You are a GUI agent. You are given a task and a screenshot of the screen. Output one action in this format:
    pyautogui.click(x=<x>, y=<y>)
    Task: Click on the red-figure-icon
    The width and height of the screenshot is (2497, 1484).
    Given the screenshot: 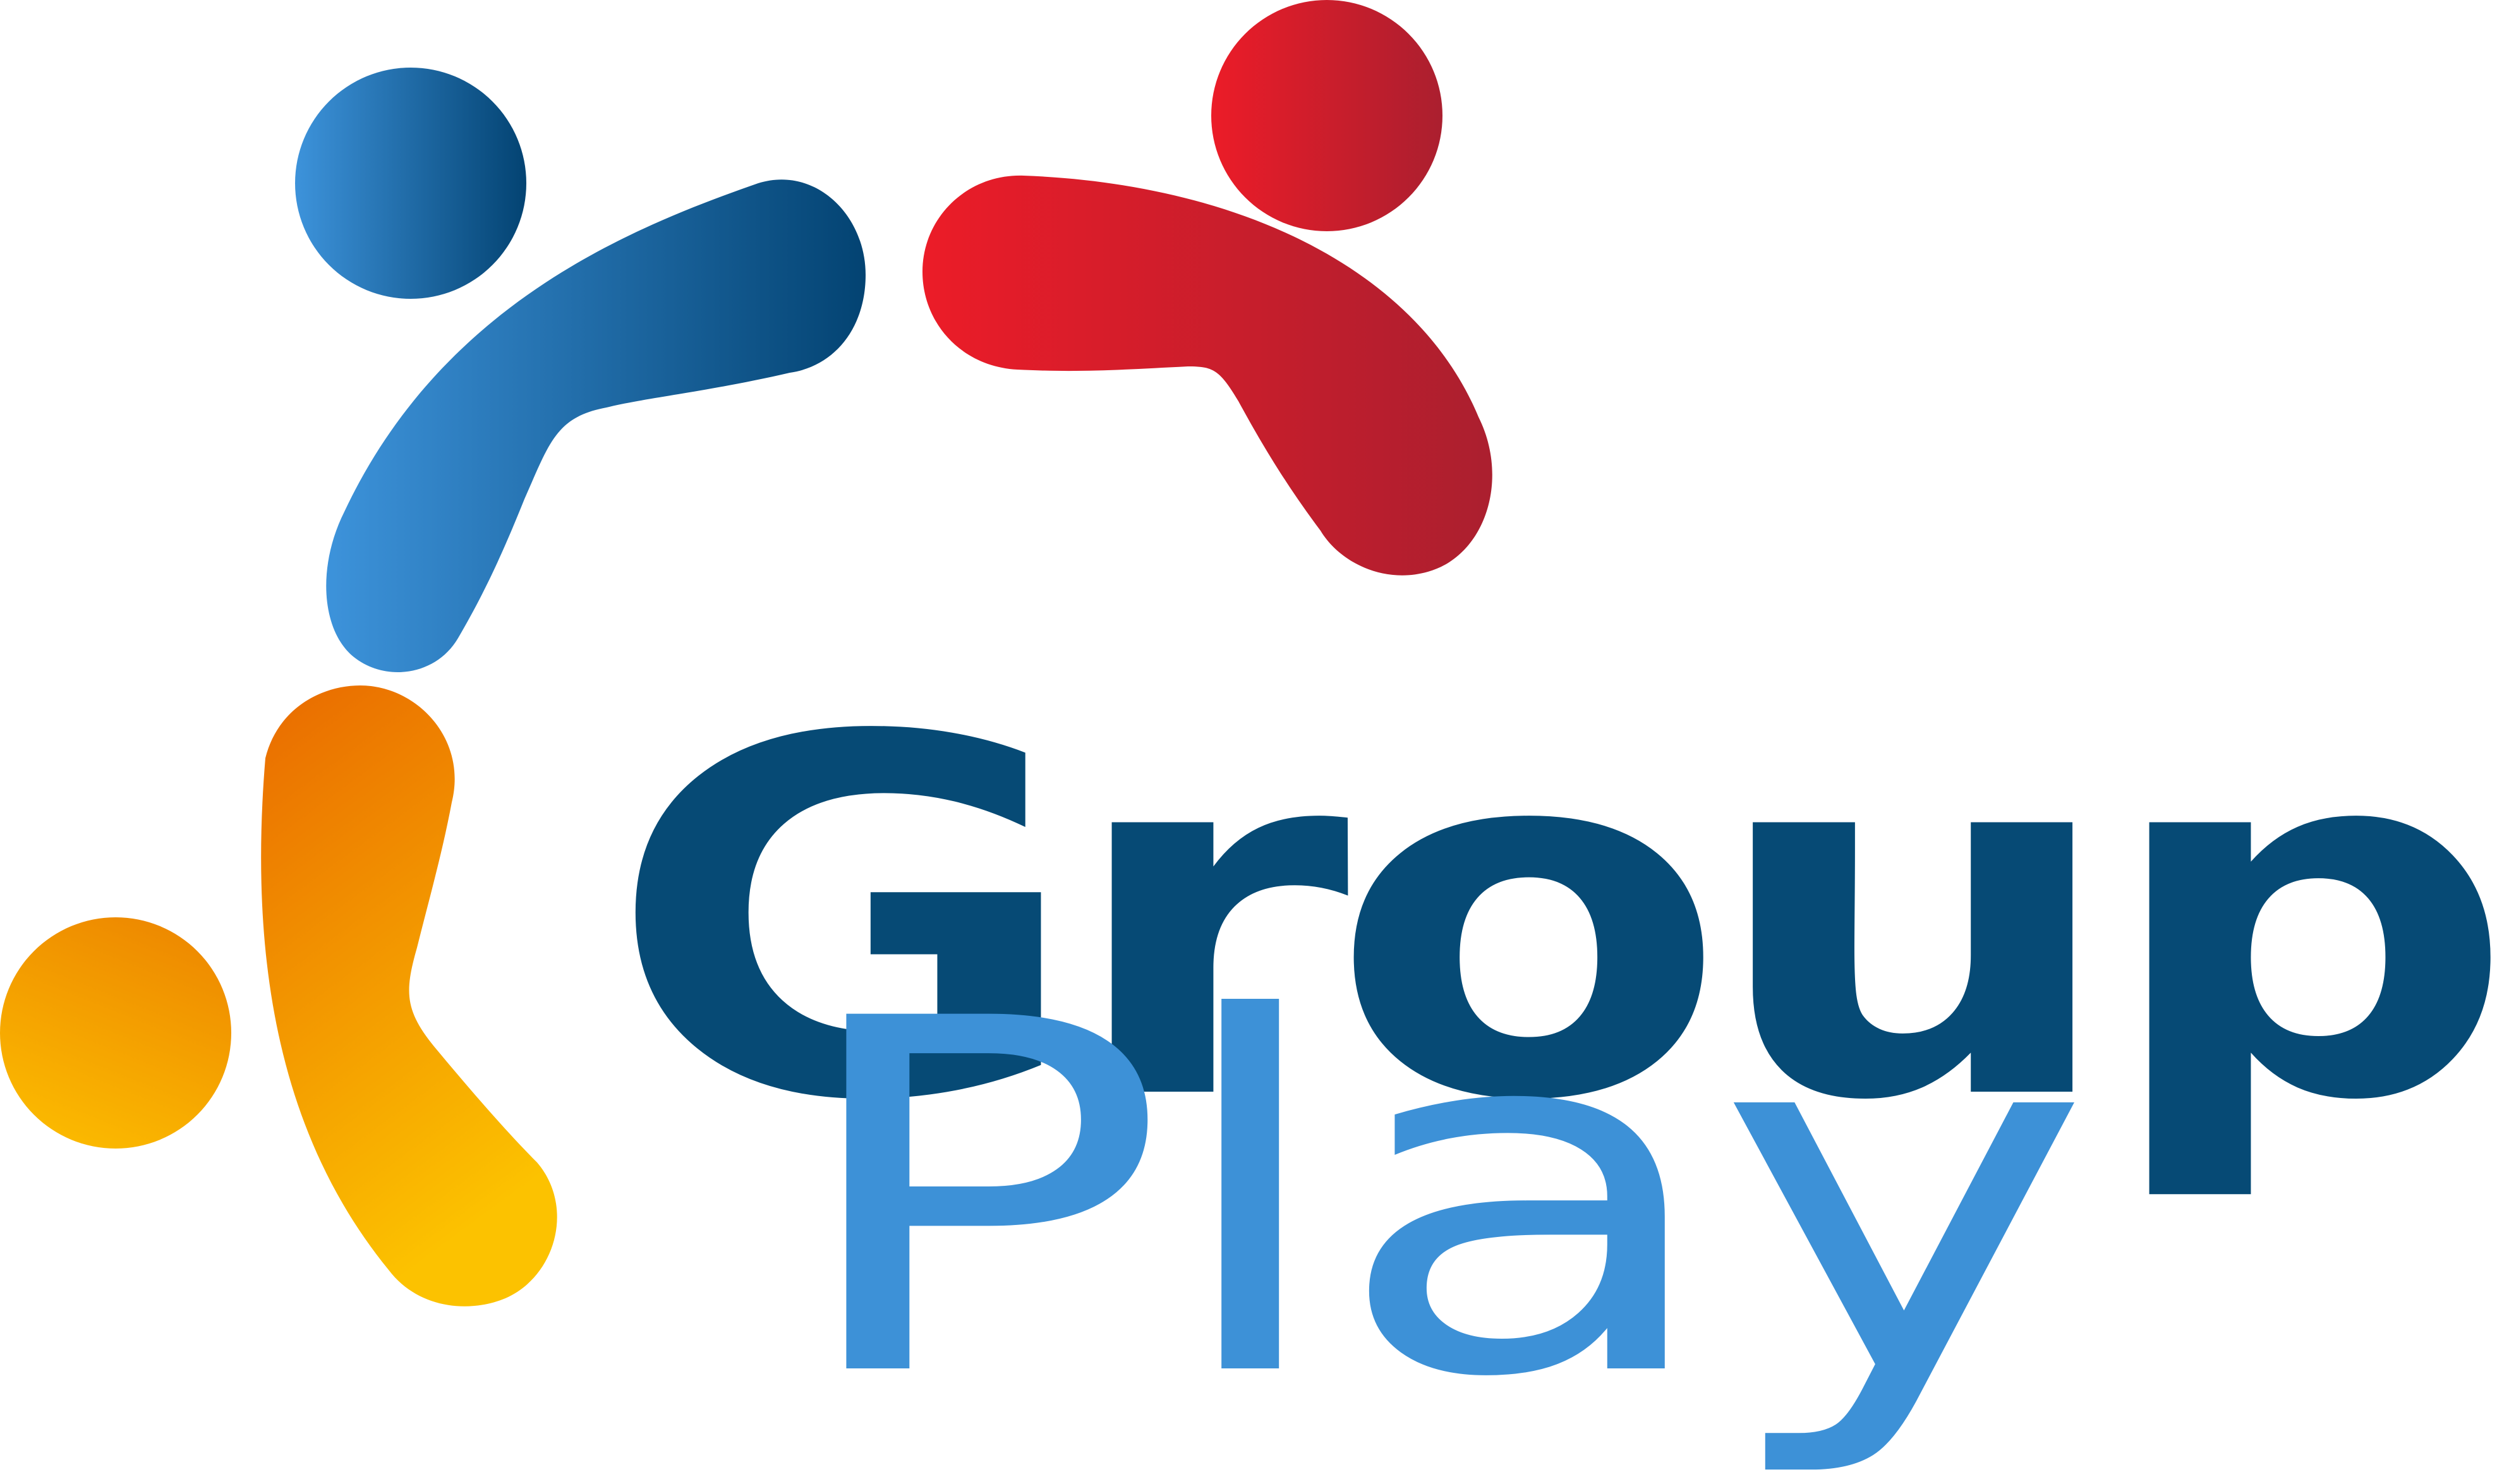 What is the action you would take?
    pyautogui.click(x=1207, y=288)
    